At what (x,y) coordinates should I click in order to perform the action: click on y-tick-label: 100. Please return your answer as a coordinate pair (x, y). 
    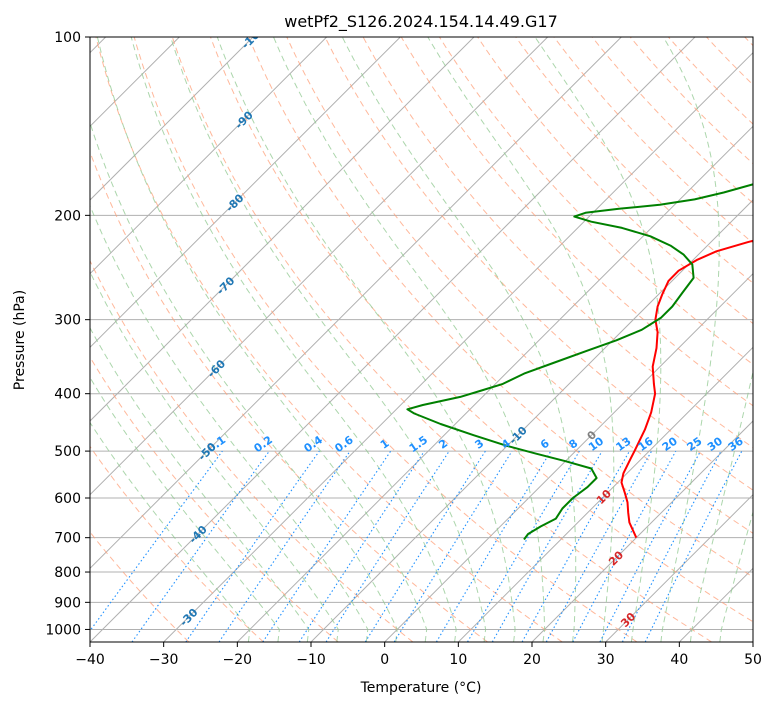
    Looking at the image, I should click on (67, 38).